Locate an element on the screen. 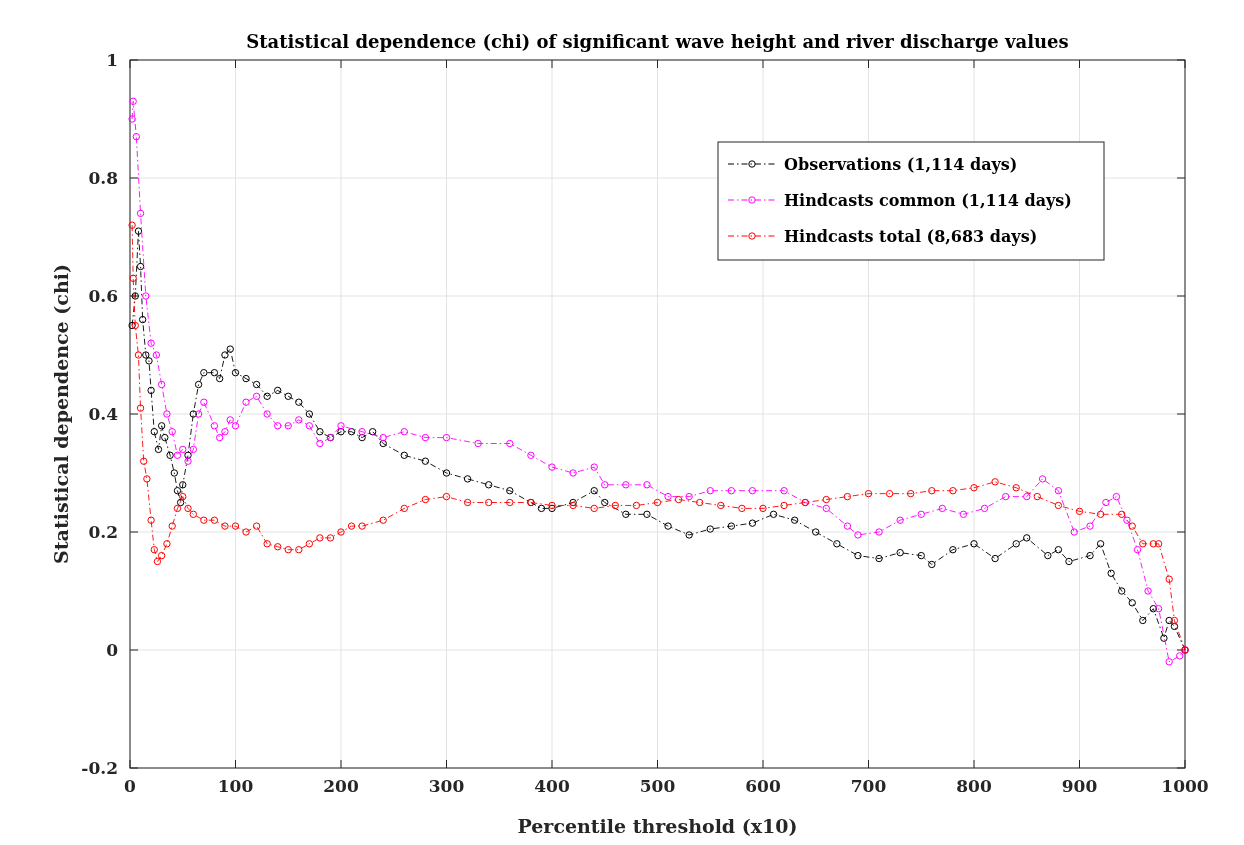 This screenshot has height=845, width=1244. y-tick-label: 0.6 is located at coordinates (103, 296).